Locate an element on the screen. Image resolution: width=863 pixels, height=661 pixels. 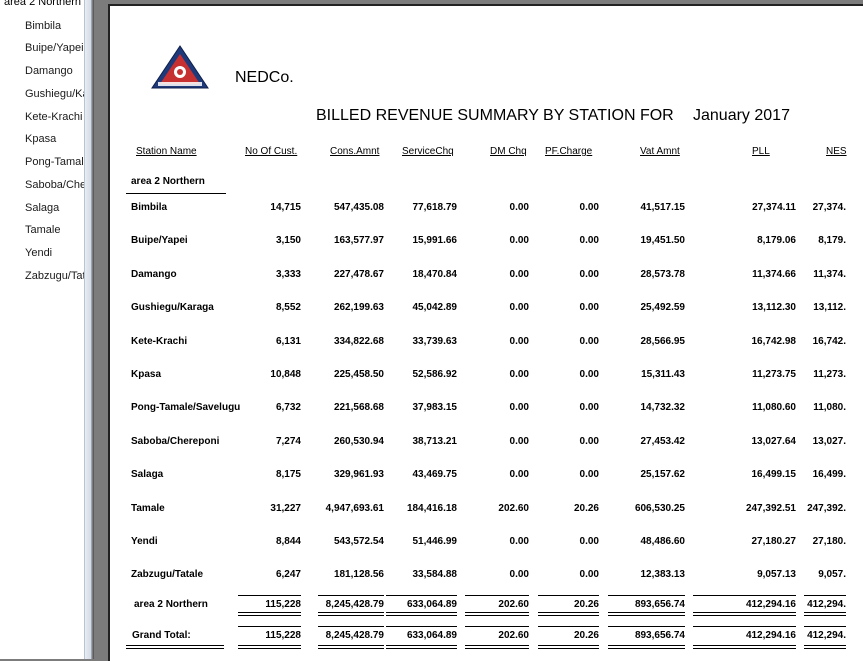
doc-map-item-bimbila: Bimbila is located at coordinates (43, 26).